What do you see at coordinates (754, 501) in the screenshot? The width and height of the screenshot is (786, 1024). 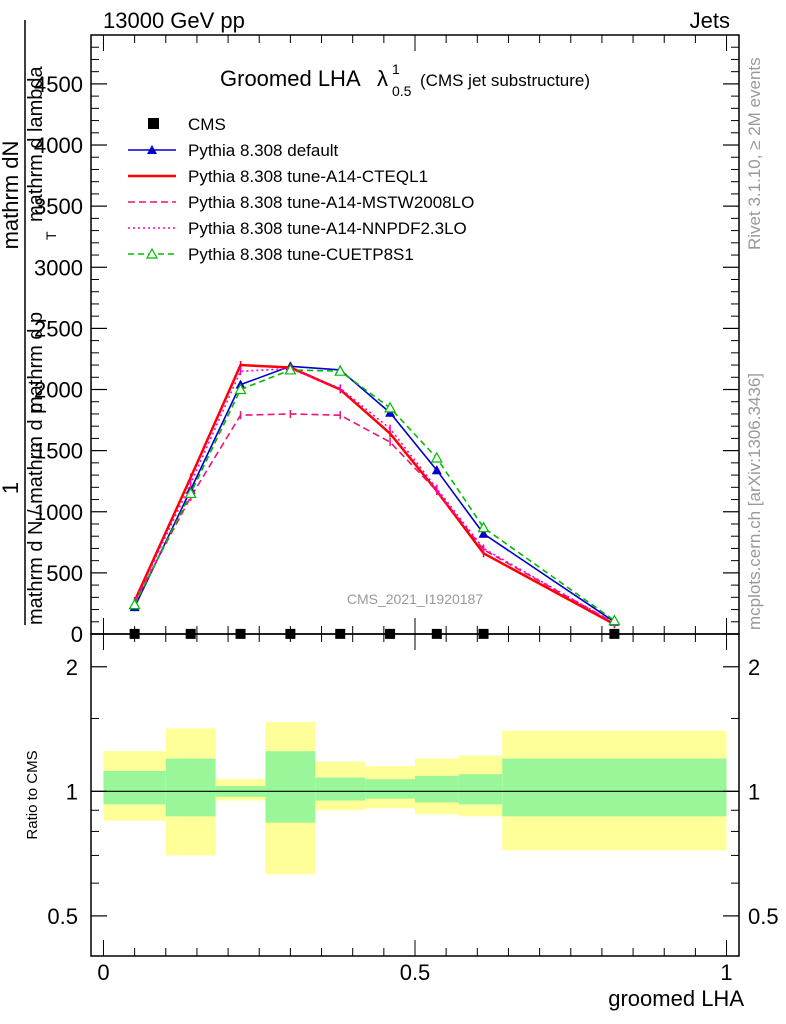 I see `mcplots-label: mcplots.cern.ch [arXiv:1306.3436]` at bounding box center [754, 501].